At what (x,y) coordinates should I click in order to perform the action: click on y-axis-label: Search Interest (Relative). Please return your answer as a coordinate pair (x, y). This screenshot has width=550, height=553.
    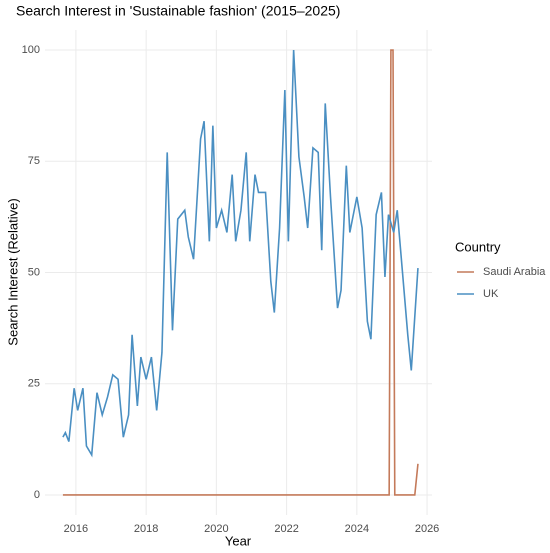
    Looking at the image, I should click on (12, 271).